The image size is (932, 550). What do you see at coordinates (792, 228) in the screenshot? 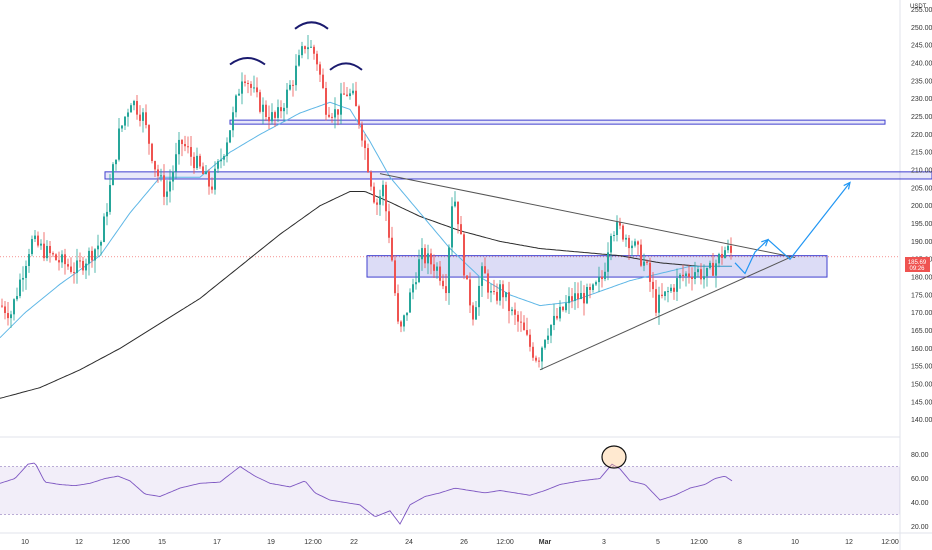
I see `projection-path` at bounding box center [792, 228].